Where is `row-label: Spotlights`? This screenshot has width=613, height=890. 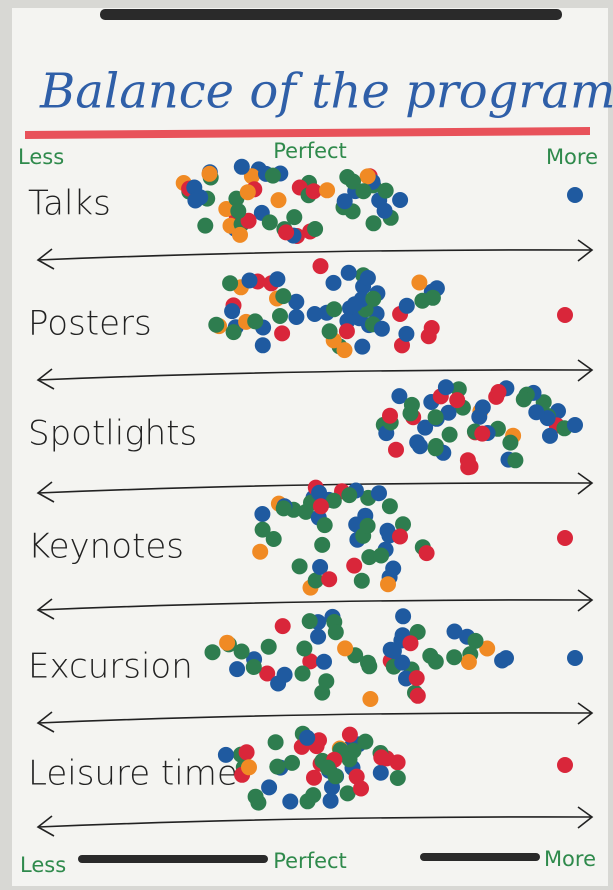 row-label: Spotlights is located at coordinates (112, 434).